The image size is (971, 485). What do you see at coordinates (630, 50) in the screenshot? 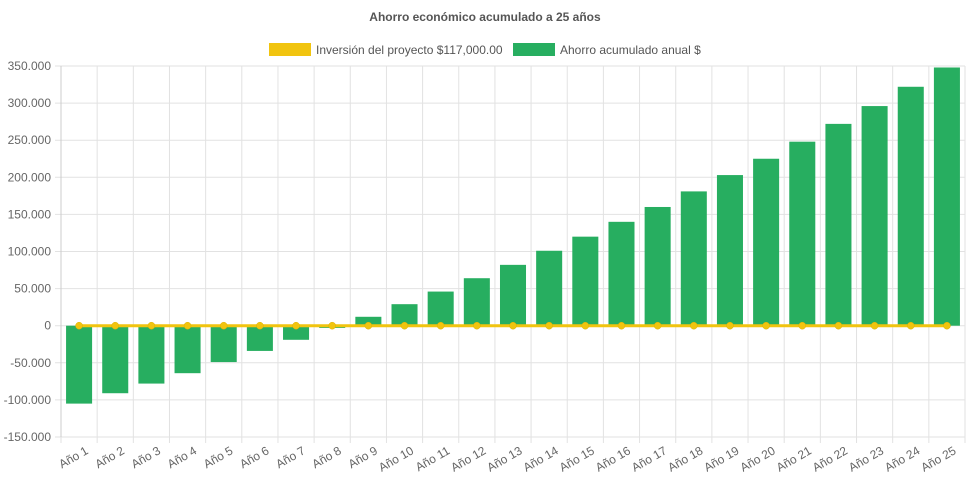
I see `legend-label-savings: Ahorro acumulado anual $` at bounding box center [630, 50].